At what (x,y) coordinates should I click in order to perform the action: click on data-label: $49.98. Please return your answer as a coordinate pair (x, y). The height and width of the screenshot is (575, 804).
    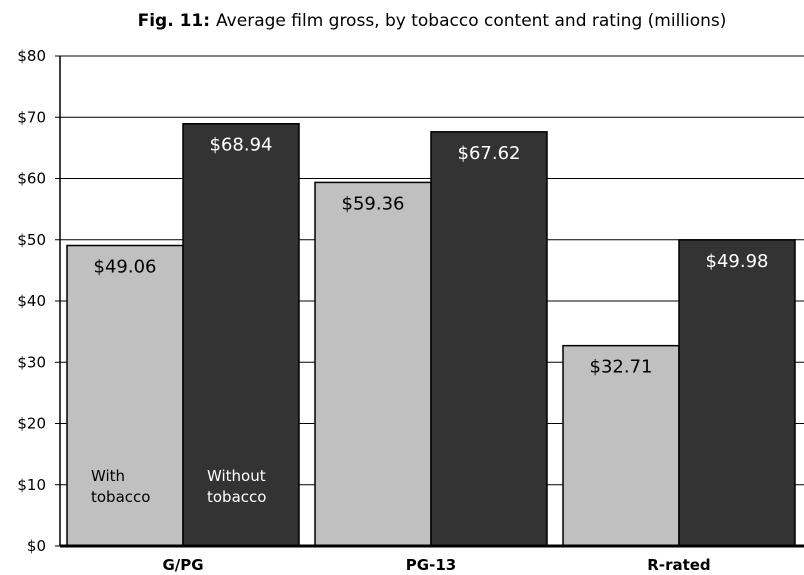
    Looking at the image, I should click on (737, 261).